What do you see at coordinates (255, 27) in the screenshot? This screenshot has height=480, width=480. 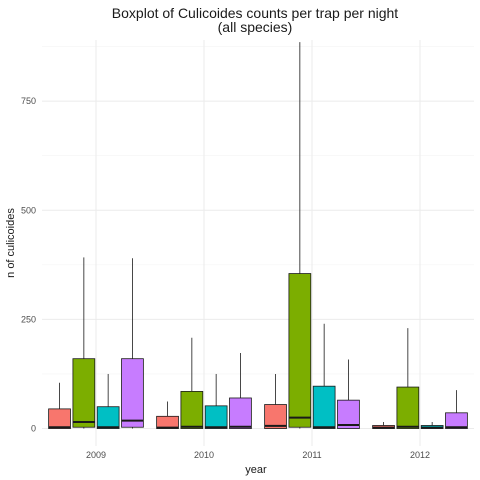 I see `chart-title-line-2: (all species)` at bounding box center [255, 27].